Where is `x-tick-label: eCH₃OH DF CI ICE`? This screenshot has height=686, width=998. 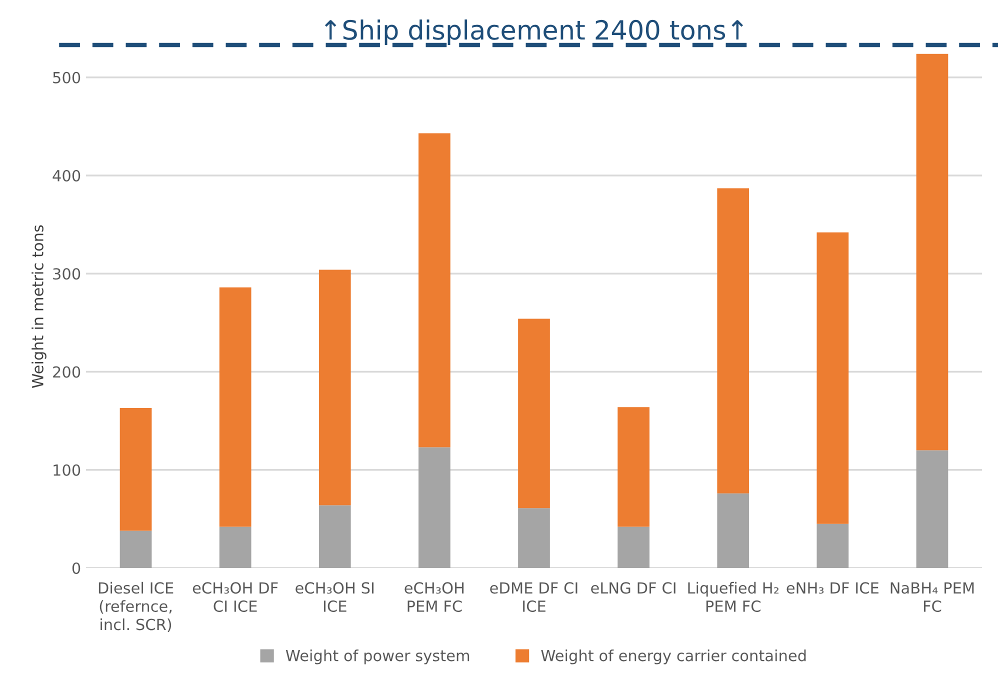 x-tick-label: eCH₃OH DF CI ICE is located at coordinates (235, 597).